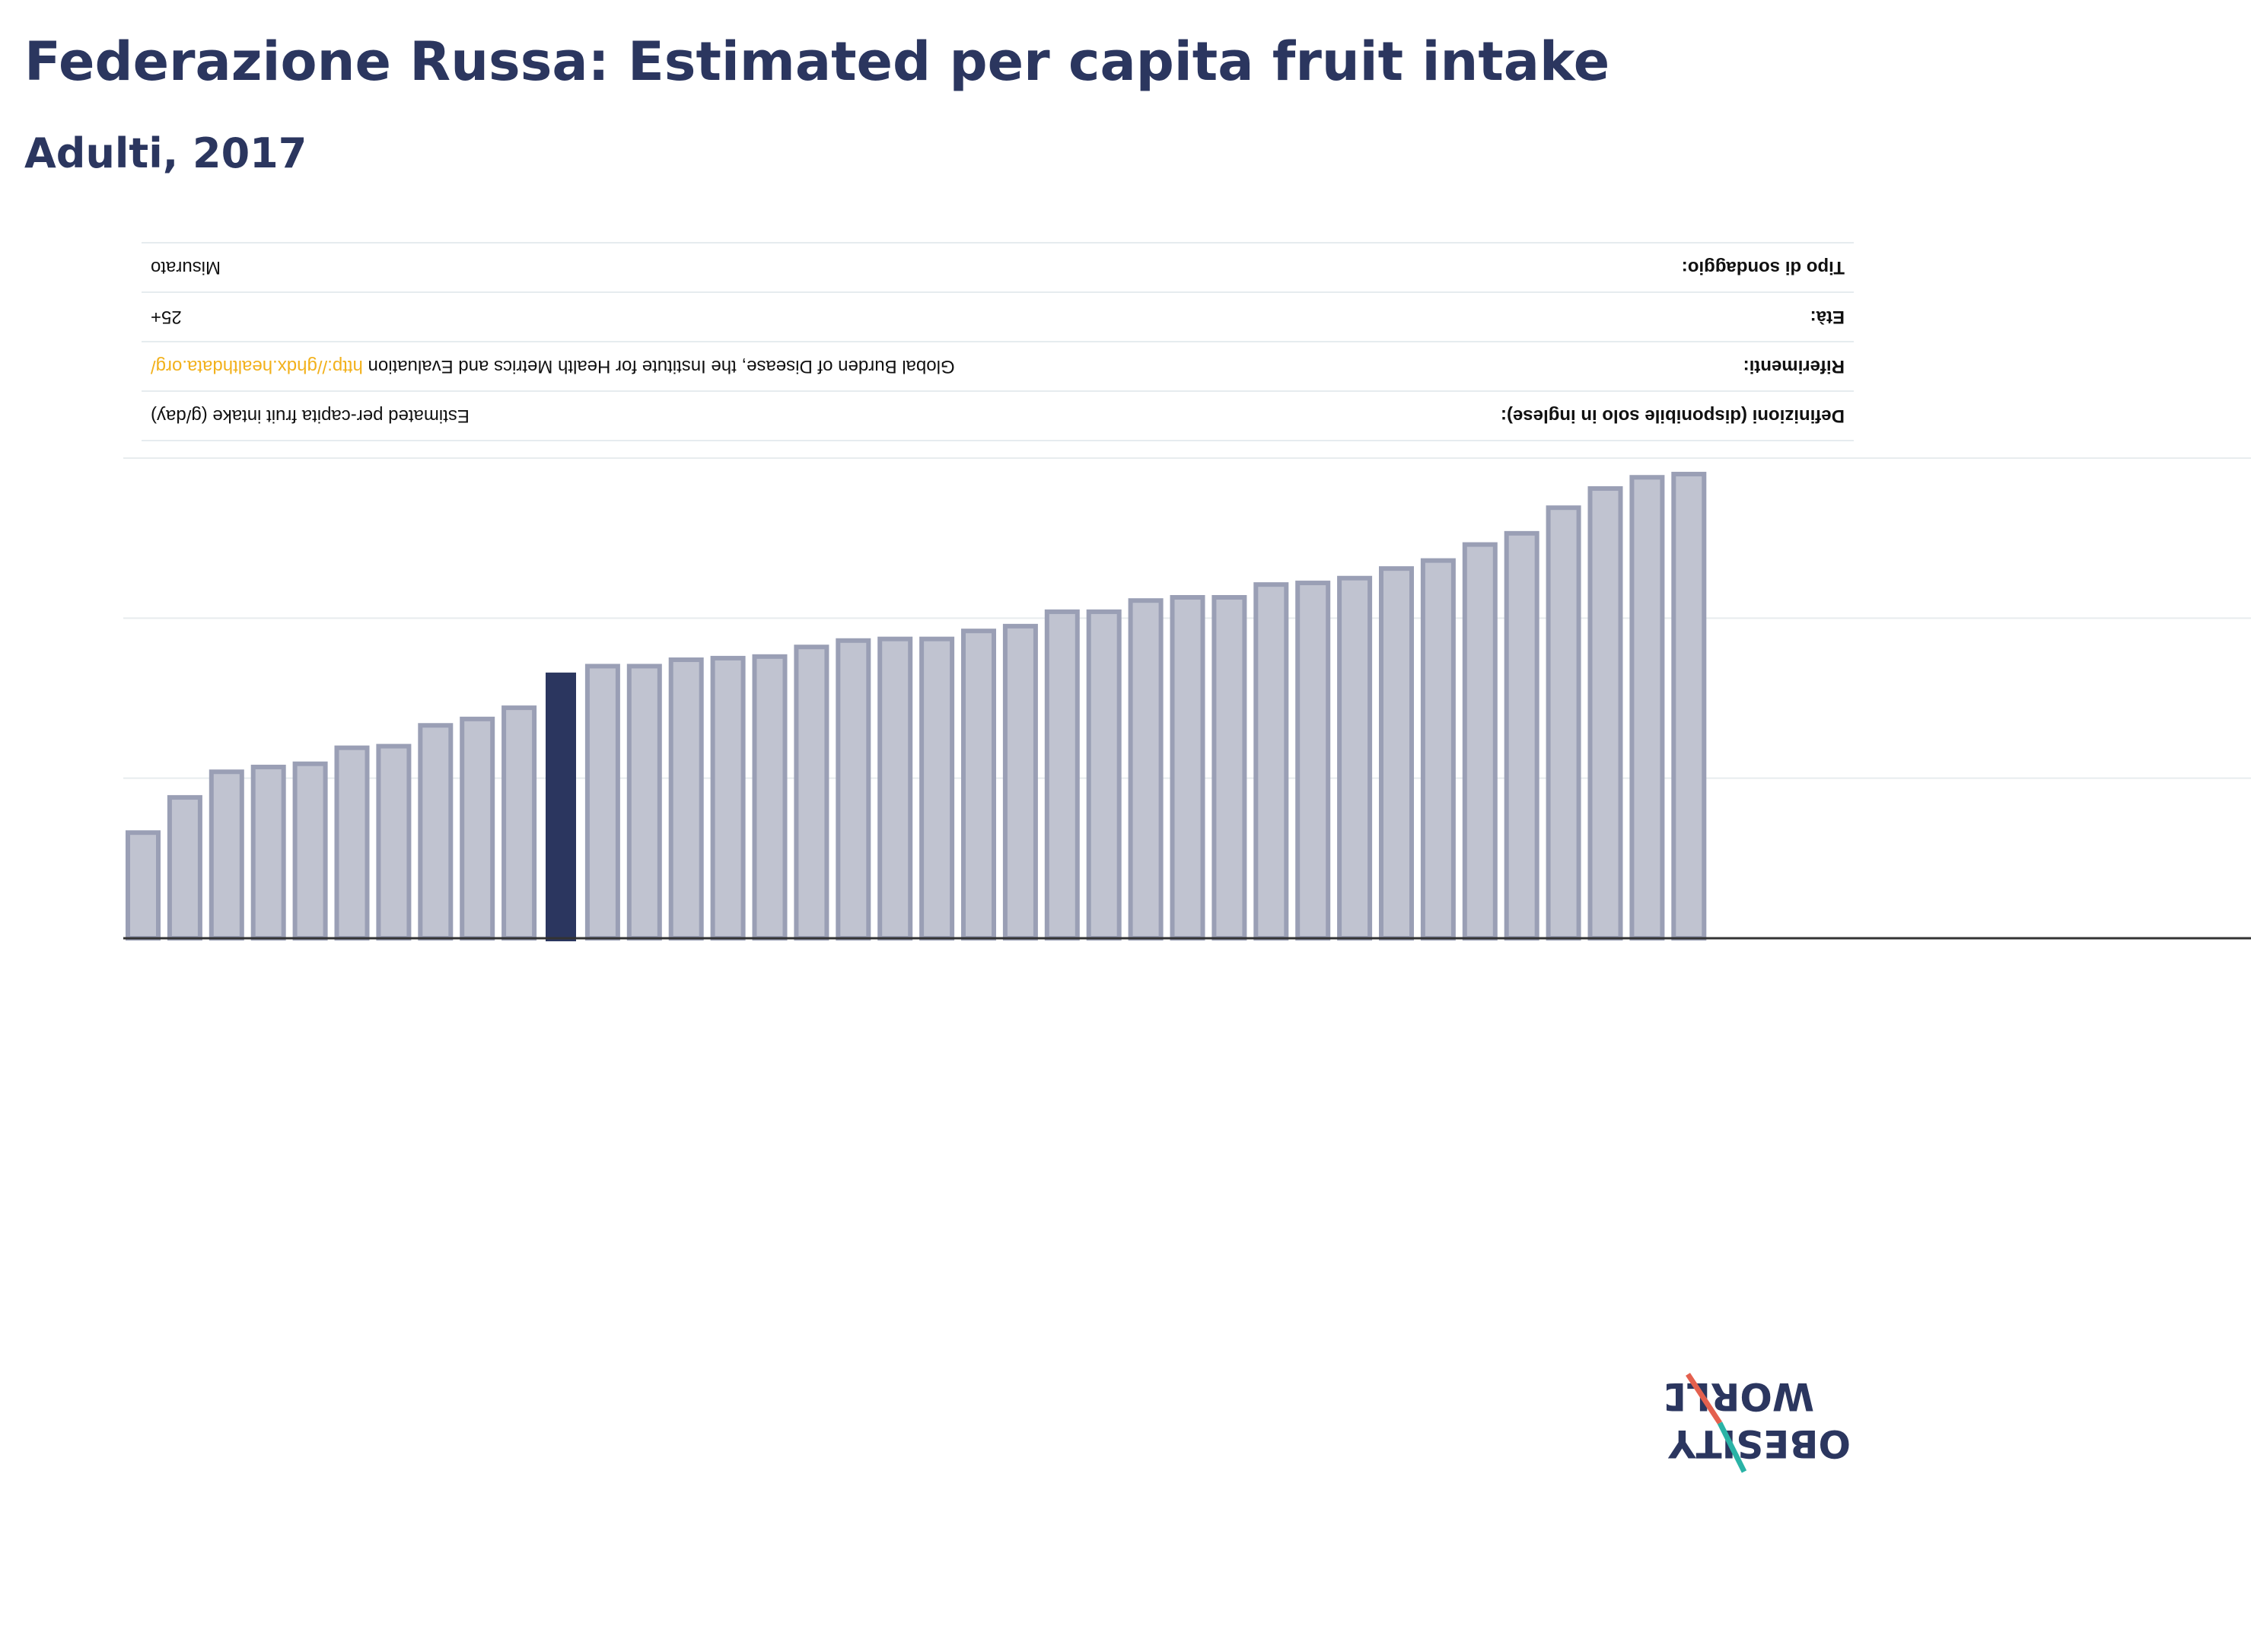 This screenshot has height=1652, width=2251. Describe the element at coordinates (1732, 1447) in the screenshot. I see `logo-slash-teal` at that location.